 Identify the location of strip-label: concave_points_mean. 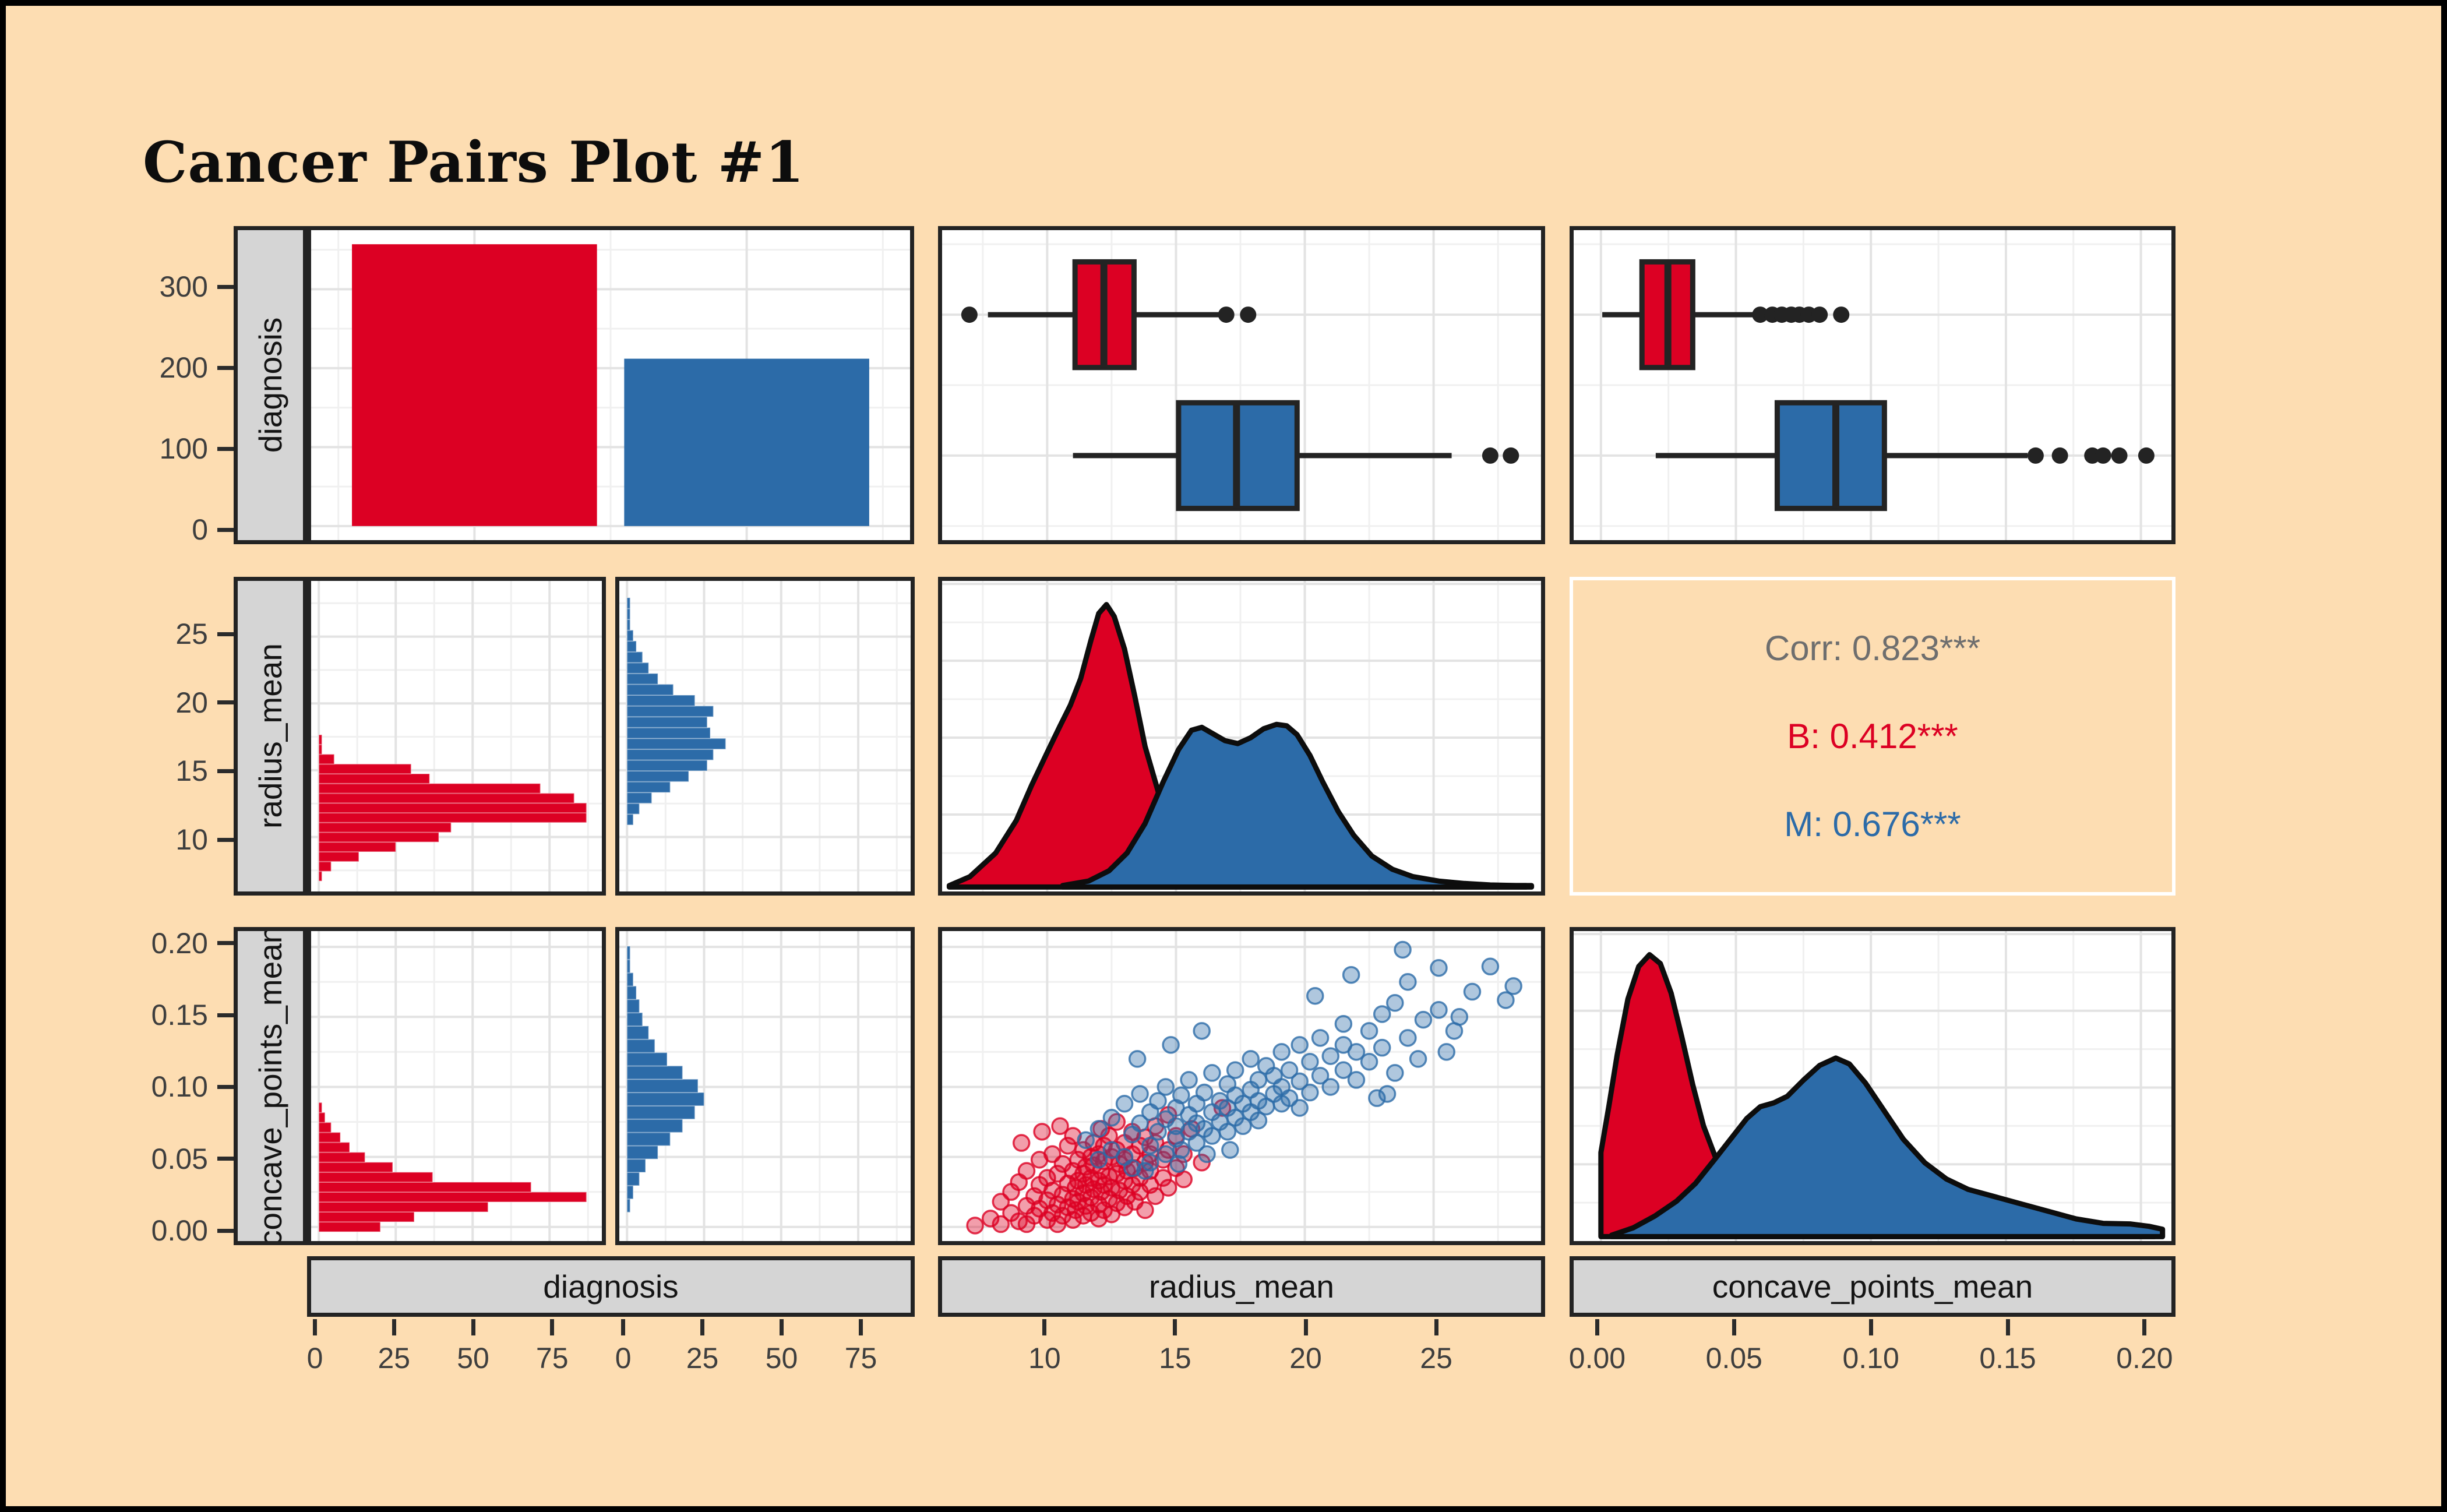
(1872, 1286).